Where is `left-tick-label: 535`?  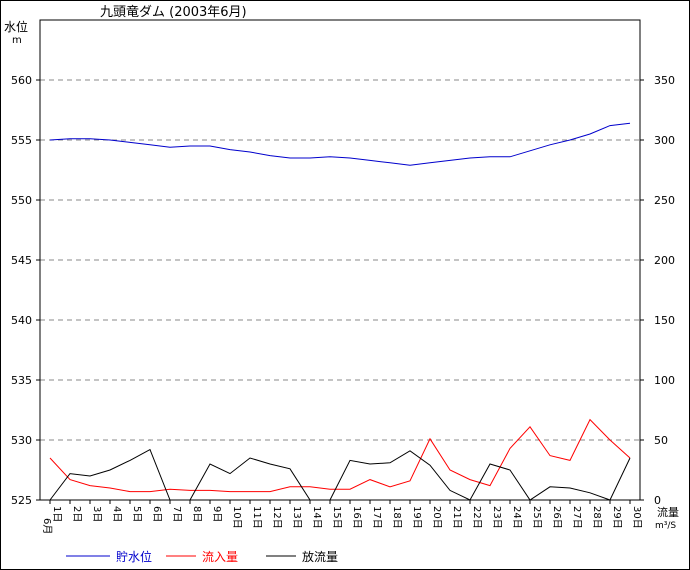
left-tick-label: 535 is located at coordinates (21, 380).